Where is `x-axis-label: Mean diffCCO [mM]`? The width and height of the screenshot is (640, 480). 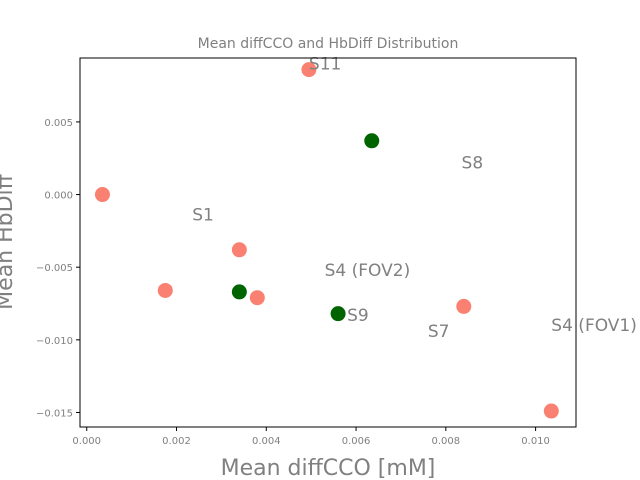 x-axis-label: Mean diffCCO [mM] is located at coordinates (328, 468).